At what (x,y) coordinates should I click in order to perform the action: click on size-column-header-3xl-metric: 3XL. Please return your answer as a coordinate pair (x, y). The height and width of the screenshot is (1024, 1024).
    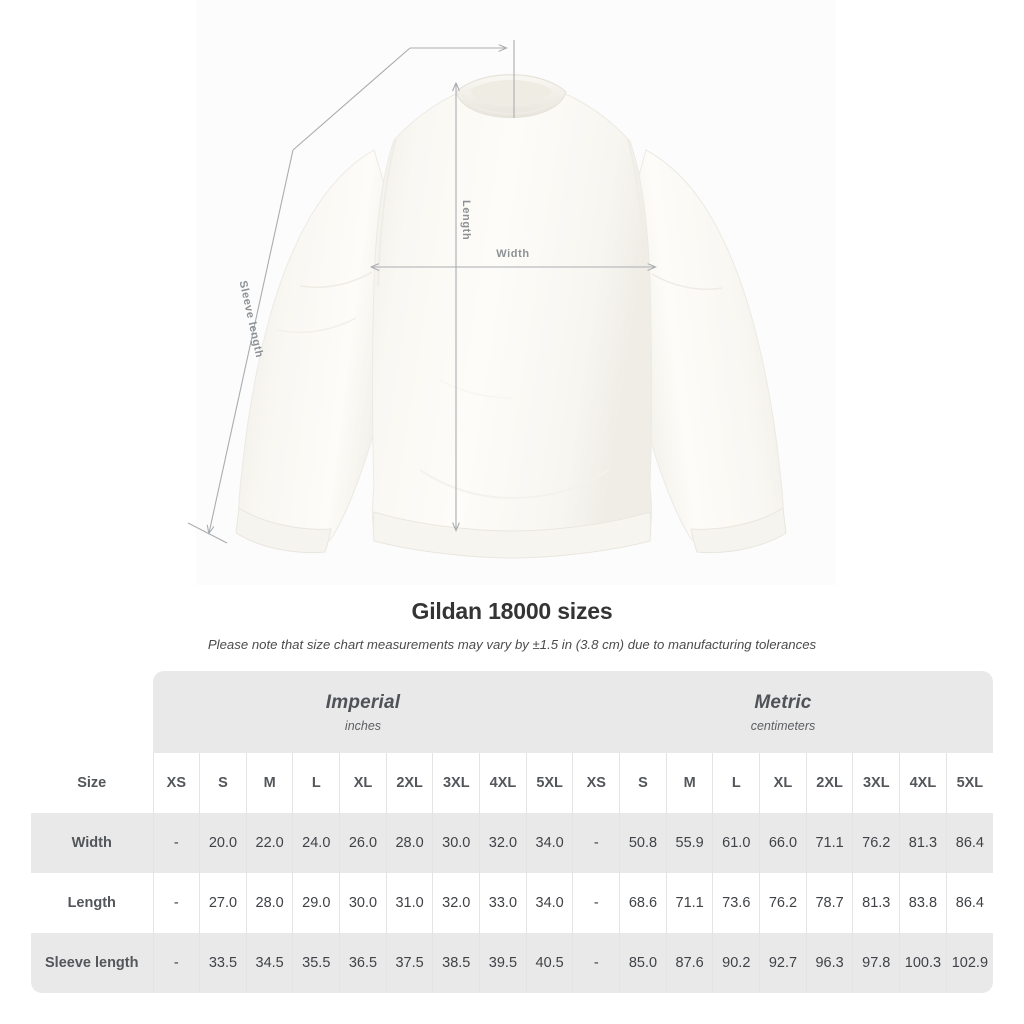
    Looking at the image, I should click on (876, 783).